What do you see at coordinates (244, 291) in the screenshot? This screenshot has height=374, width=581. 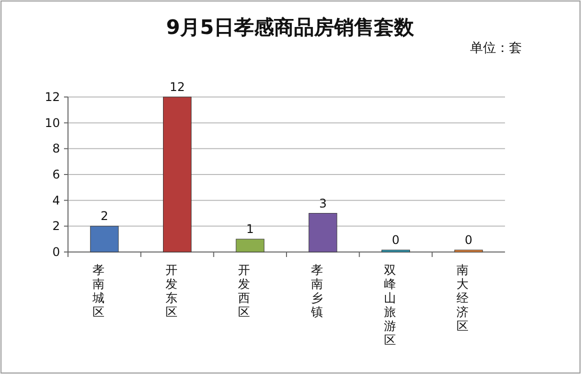 I see `x-tick-label: 开发西区` at bounding box center [244, 291].